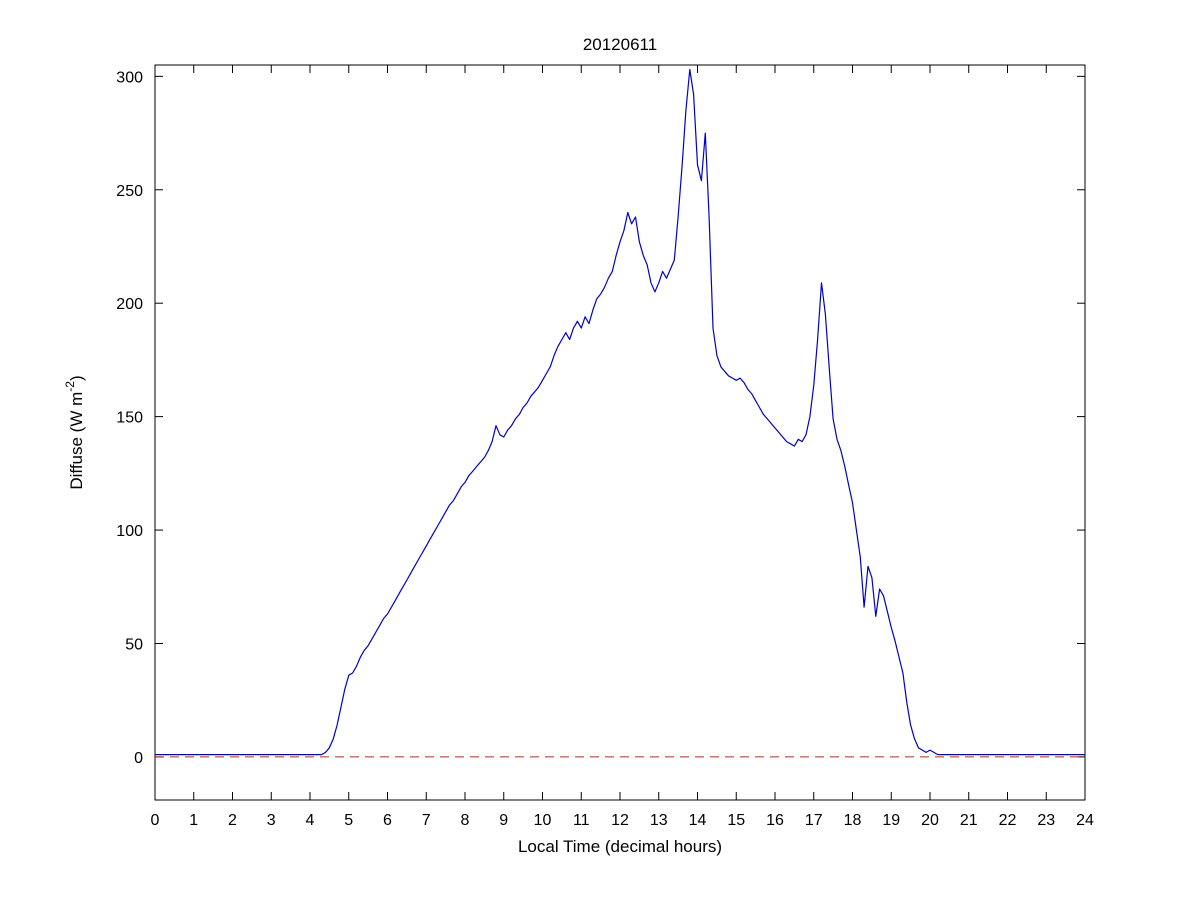 The image size is (1201, 900). I want to click on y-tick-label: 150, so click(129, 418).